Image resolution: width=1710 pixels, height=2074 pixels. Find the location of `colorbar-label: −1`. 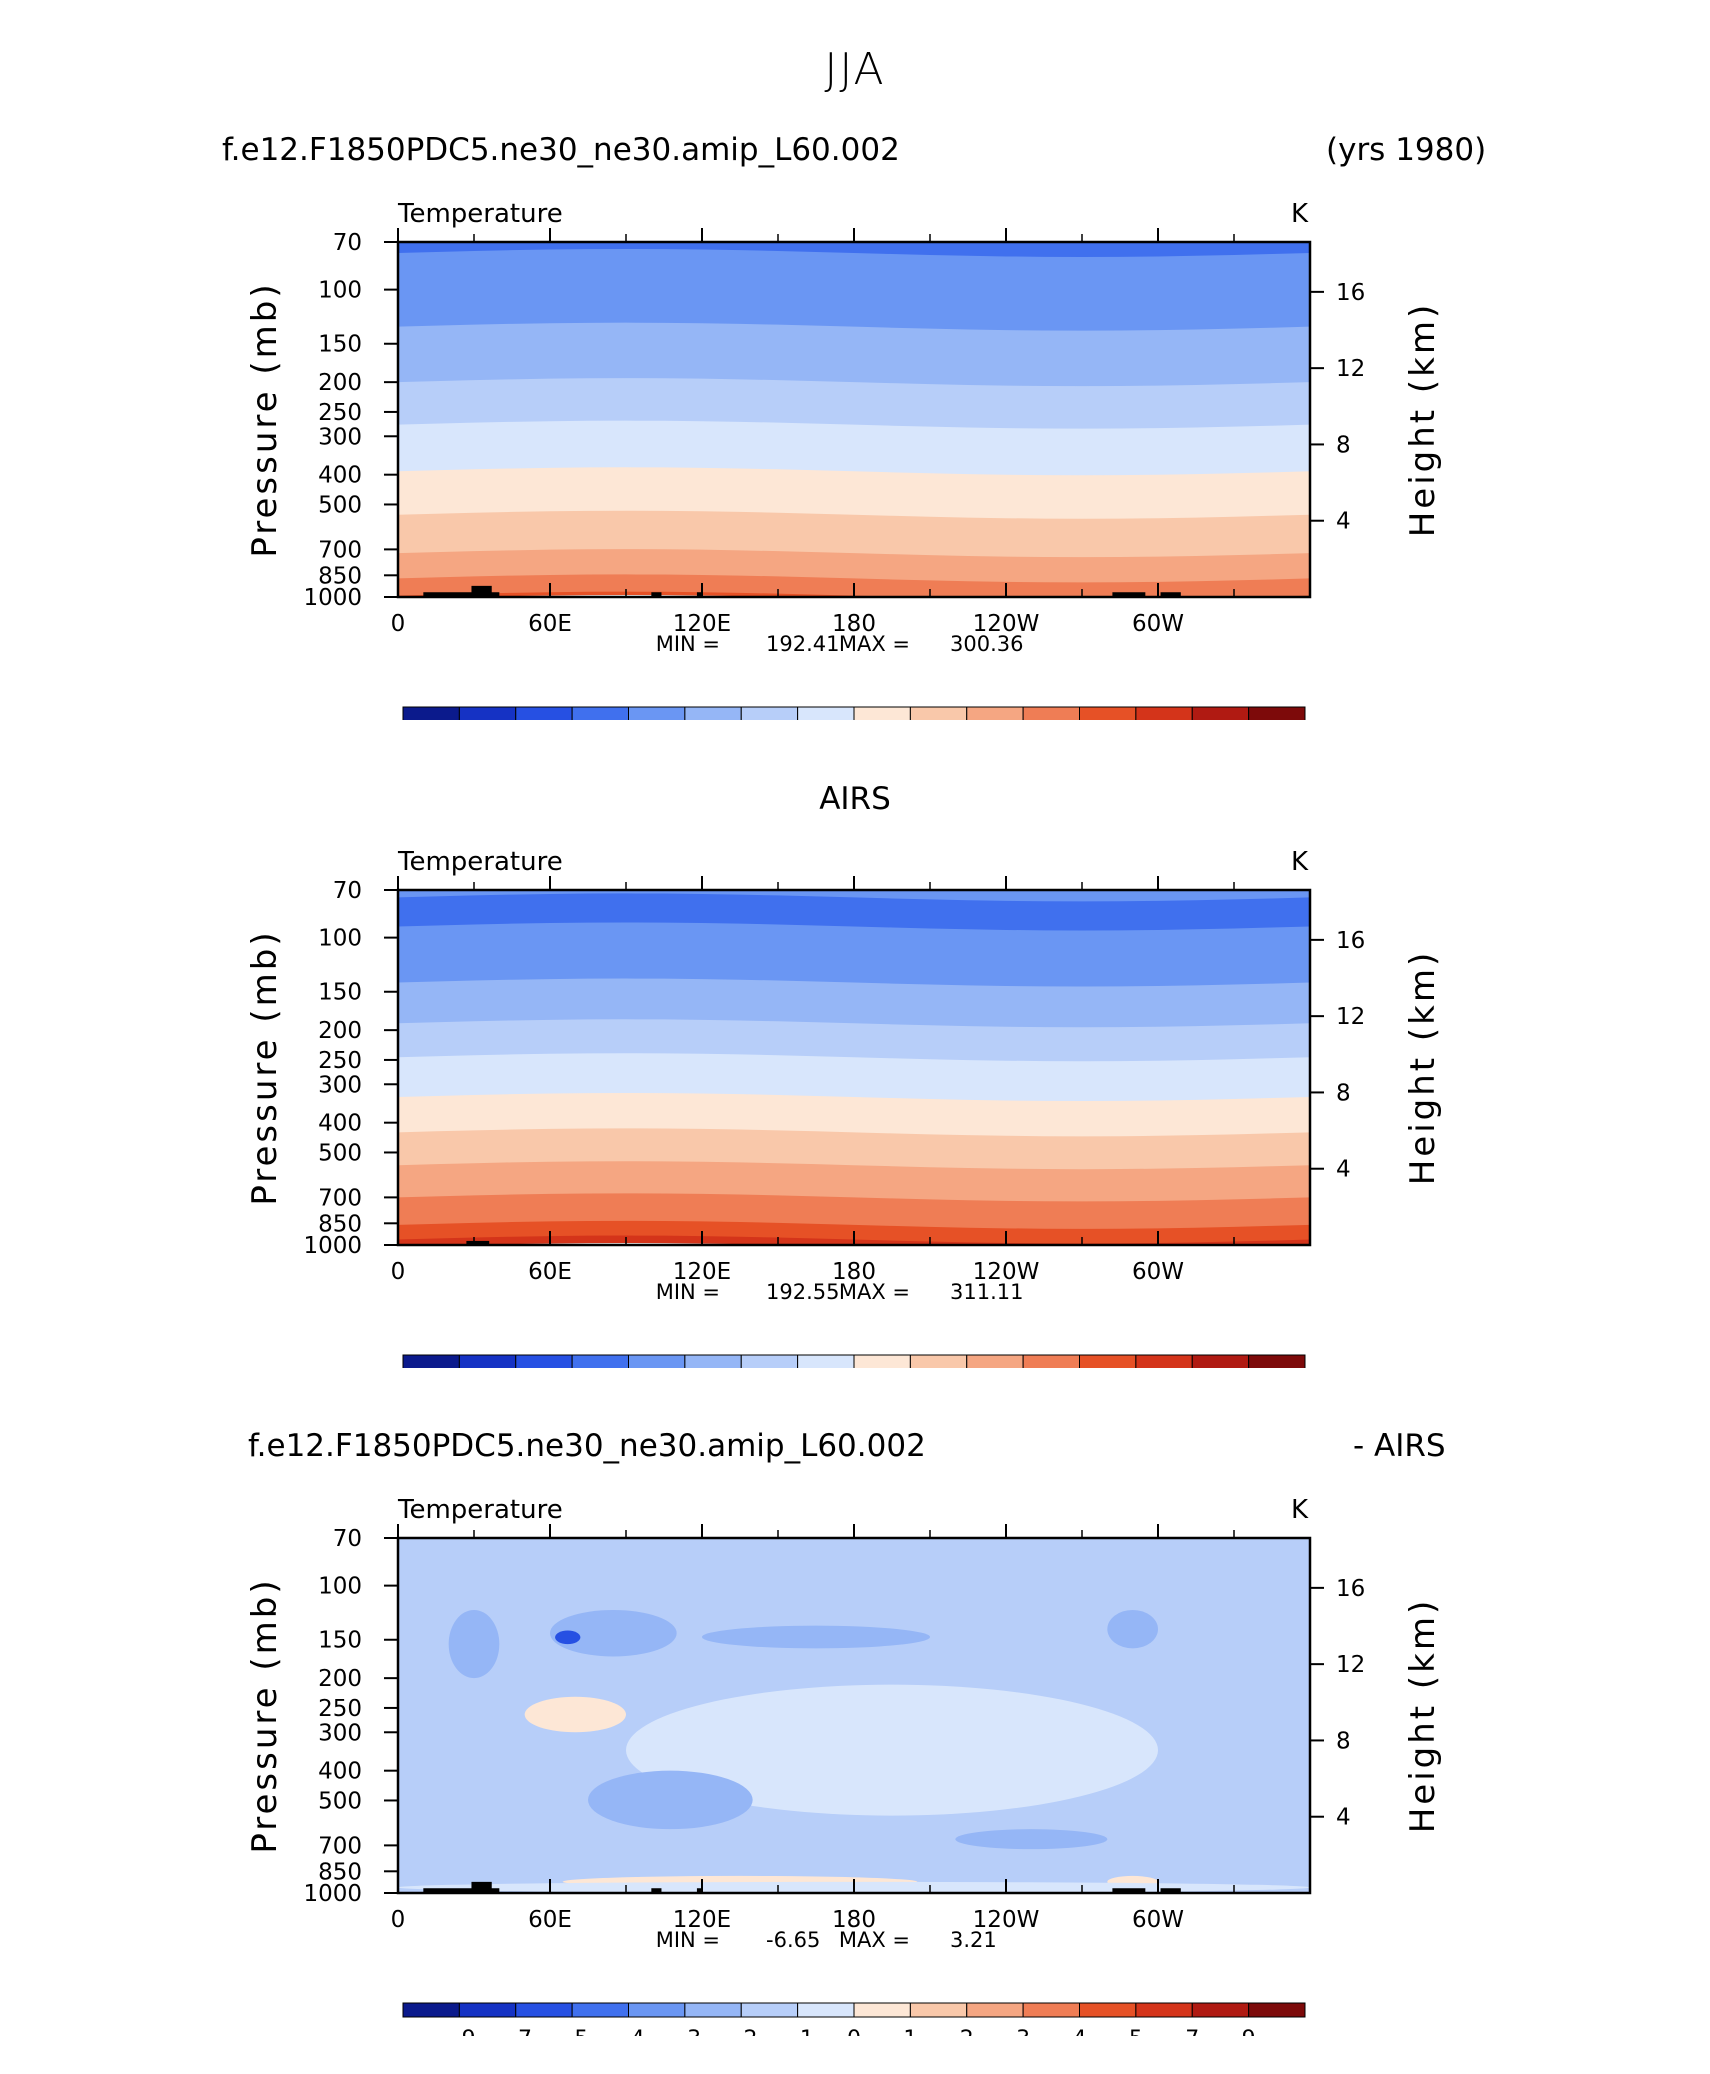

colorbar-label: −1 is located at coordinates (797, 2031).